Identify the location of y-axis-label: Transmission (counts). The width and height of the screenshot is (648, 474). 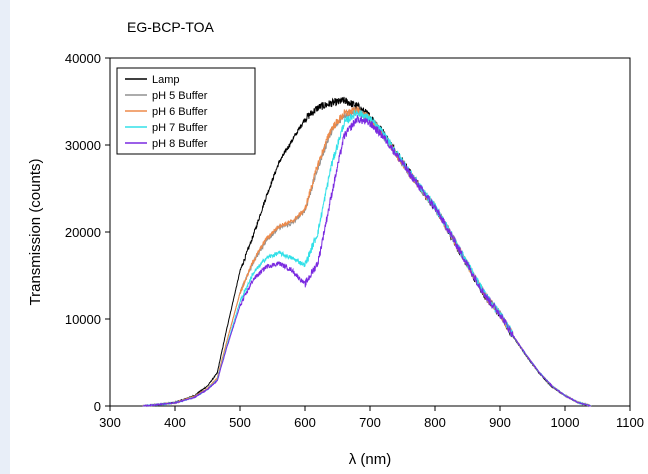
(35, 232).